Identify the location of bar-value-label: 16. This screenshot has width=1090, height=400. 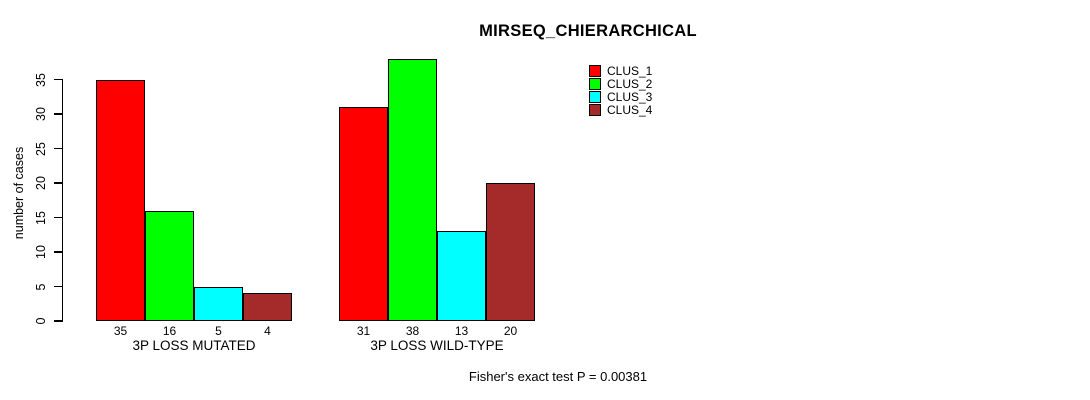
(169, 331).